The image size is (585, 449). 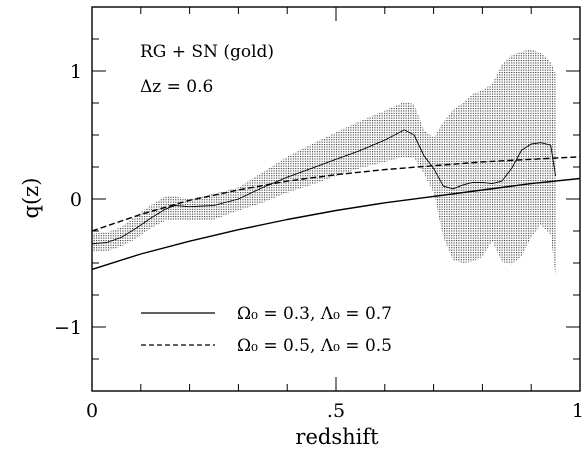 I want to click on x-tick-label: .5, so click(x=336, y=411).